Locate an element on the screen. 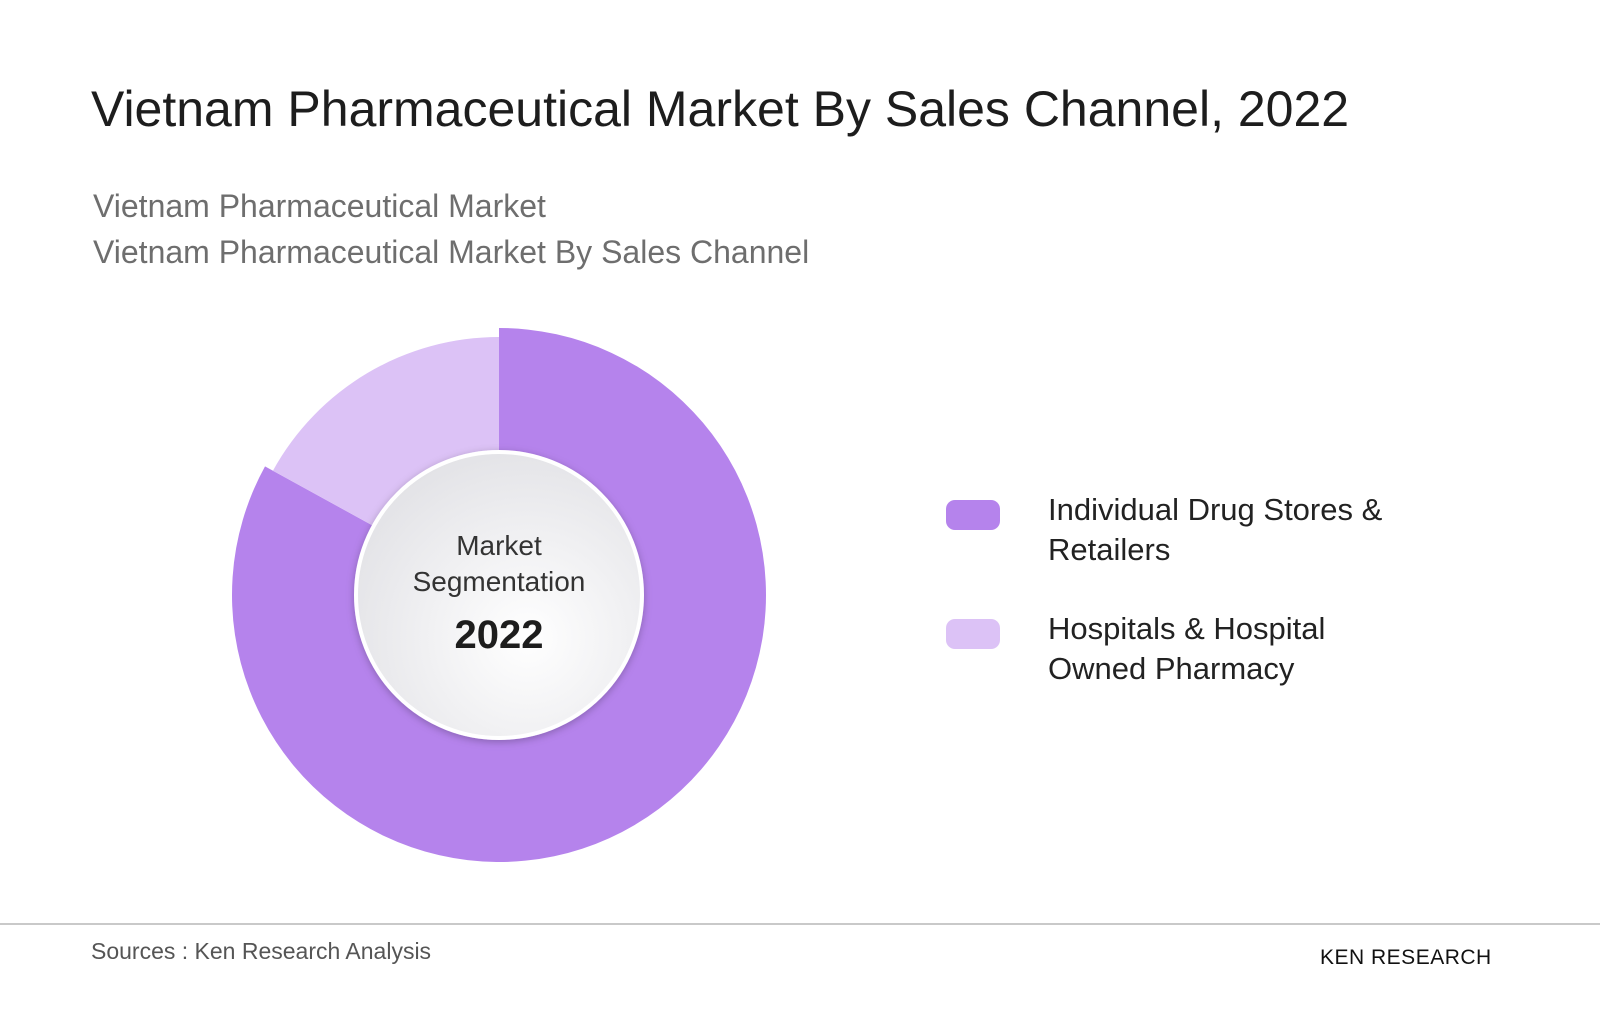 This screenshot has height=1019, width=1600. center-label: Market Segmentation is located at coordinates (499, 563).